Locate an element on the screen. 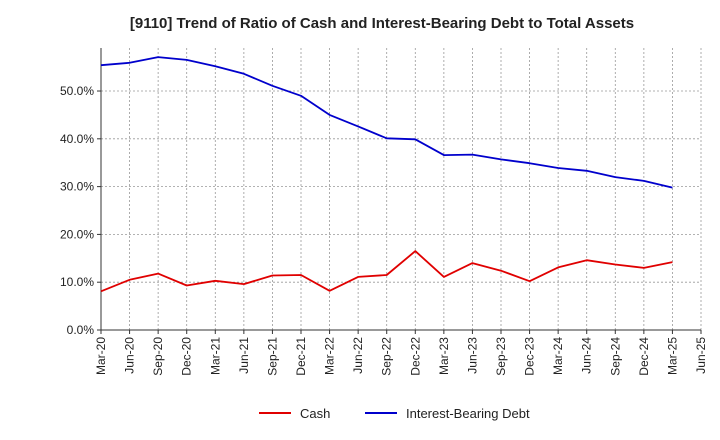  x-tick-label: Sep-24 is located at coordinates (615, 356).